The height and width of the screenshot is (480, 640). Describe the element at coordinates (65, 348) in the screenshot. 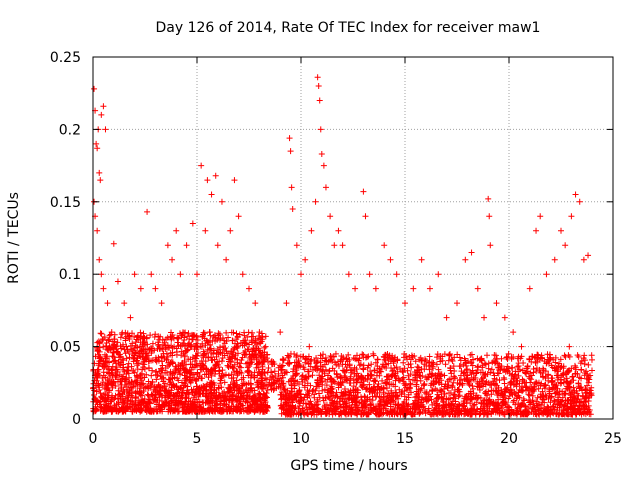

I see `y-tick-label: 0.05` at that location.